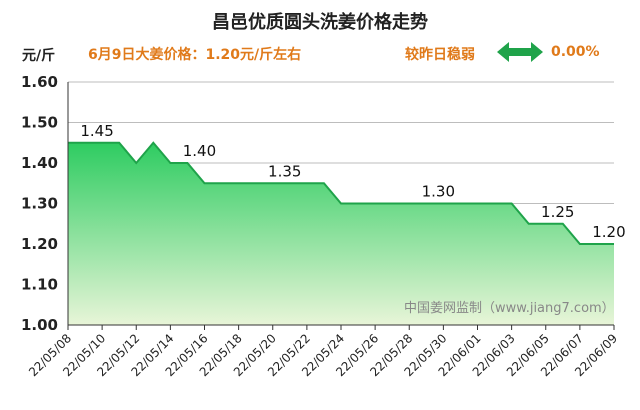 The height and width of the screenshot is (410, 640). I want to click on y-tick-labels: 1.60 1.50 1.40 1.30 1.20 1.10 1.00, so click(39, 203).